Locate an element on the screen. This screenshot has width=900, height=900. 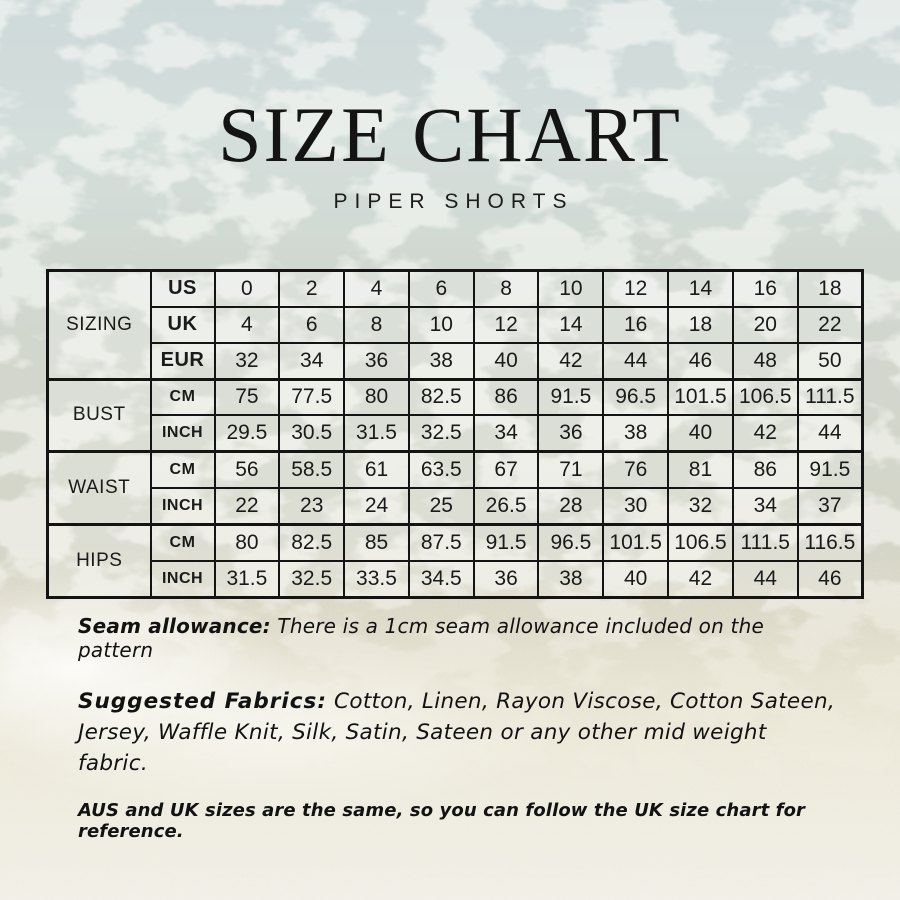
size-value-cell: 58.5 is located at coordinates (312, 470).